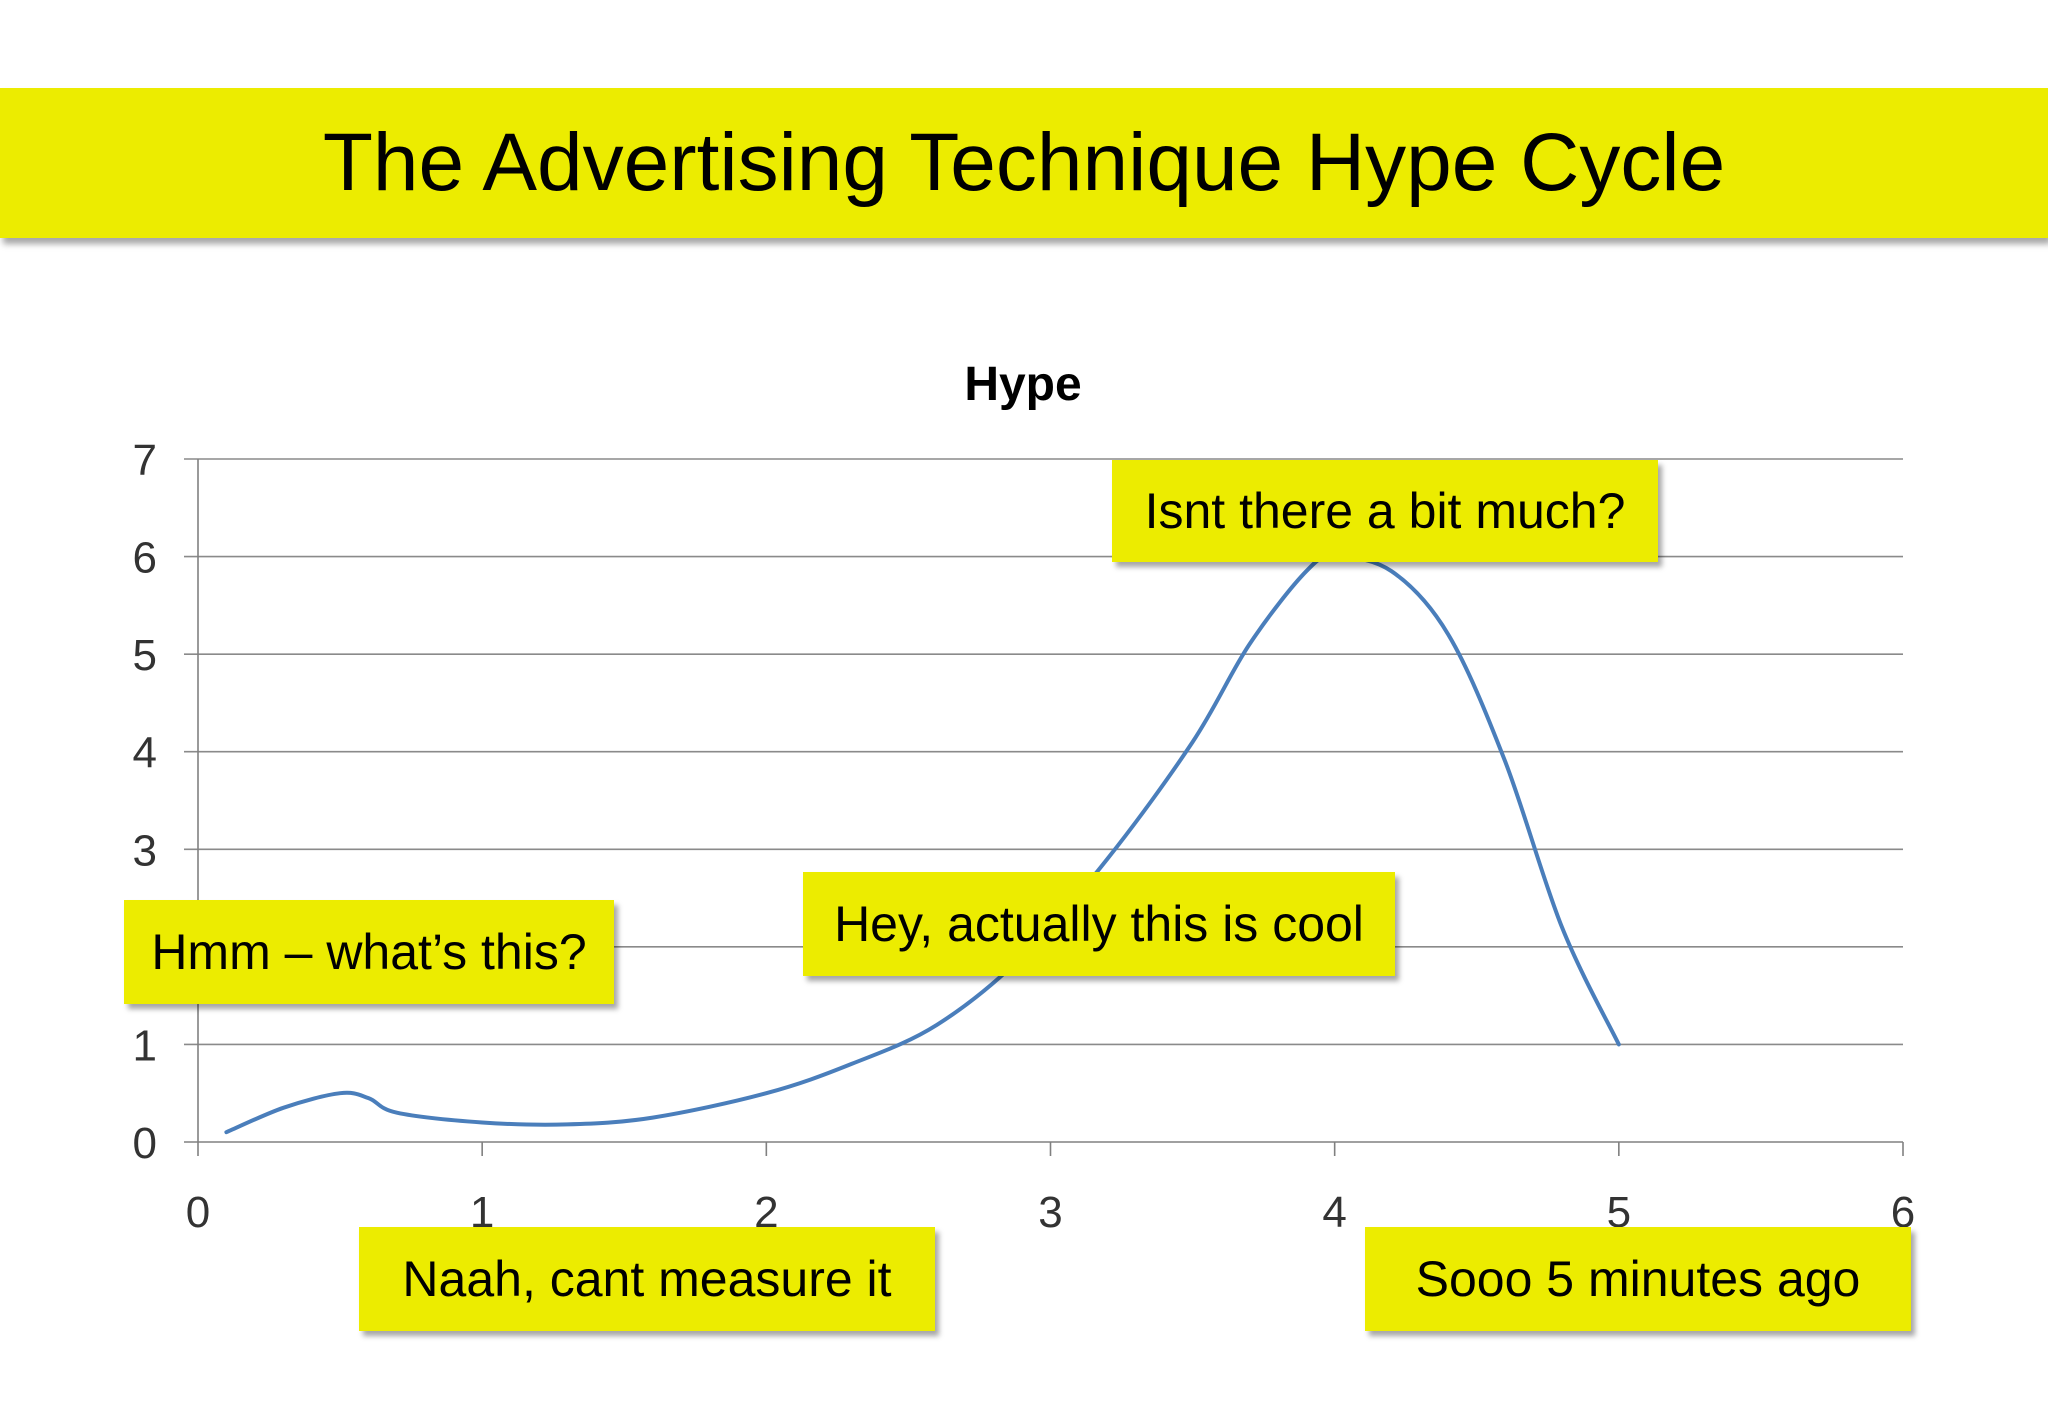 The height and width of the screenshot is (1418, 2048). I want to click on y-tick-label: 0, so click(145, 1143).